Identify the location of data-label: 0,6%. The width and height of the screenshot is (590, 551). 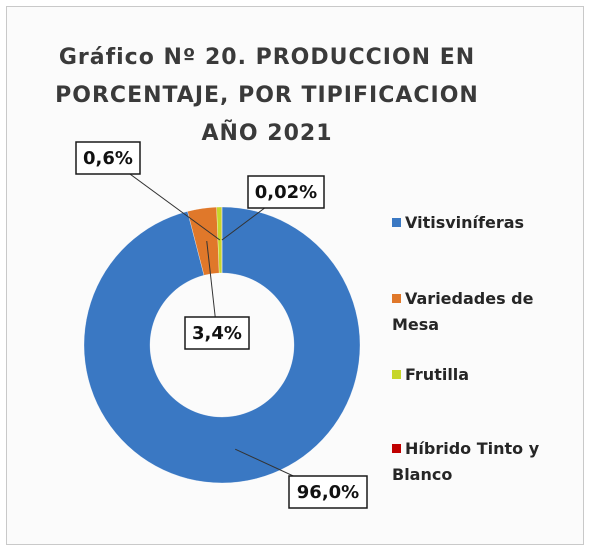
(108, 158).